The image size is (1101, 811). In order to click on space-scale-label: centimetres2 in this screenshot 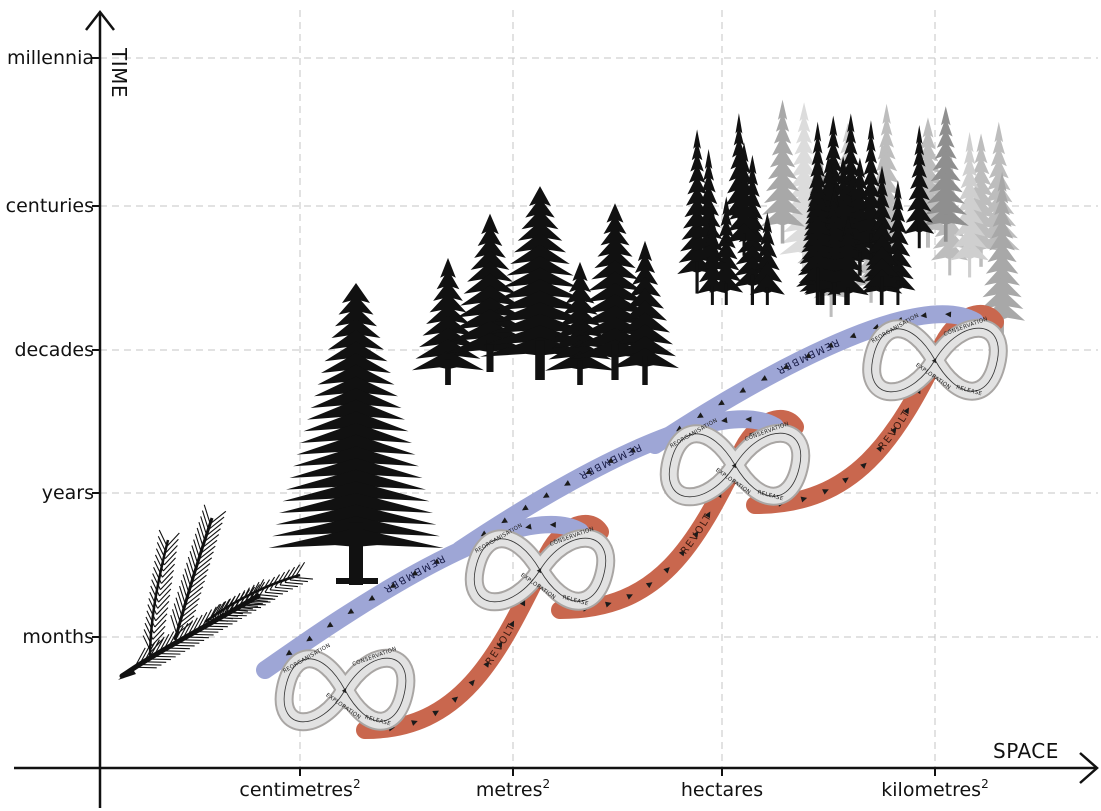, I will do `click(299, 789)`.